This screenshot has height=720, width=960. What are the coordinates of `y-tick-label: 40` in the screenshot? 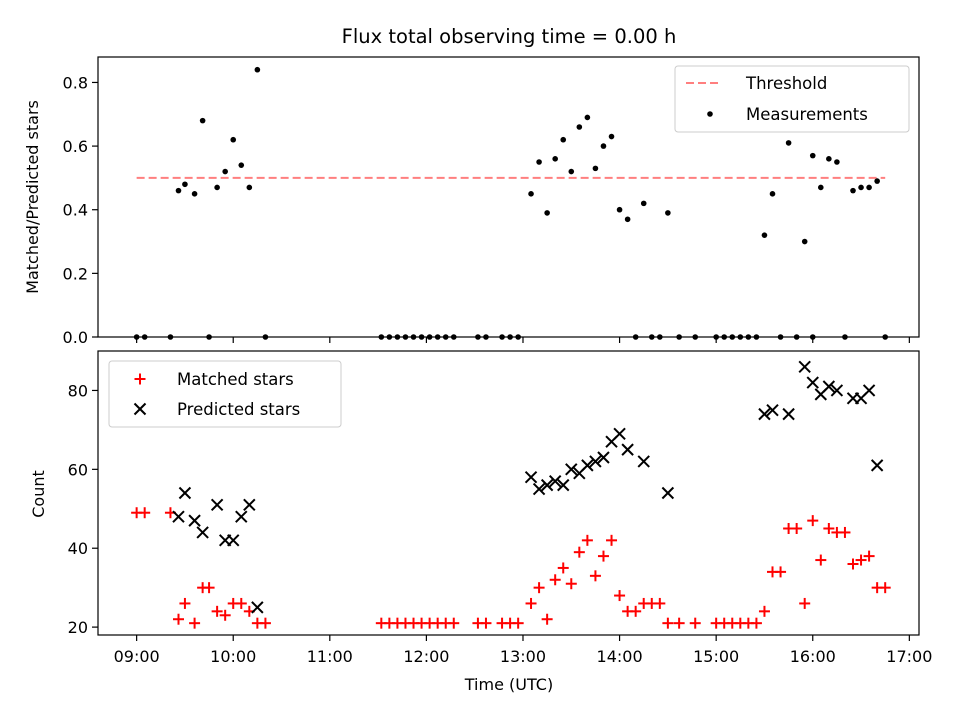 It's located at (78, 548).